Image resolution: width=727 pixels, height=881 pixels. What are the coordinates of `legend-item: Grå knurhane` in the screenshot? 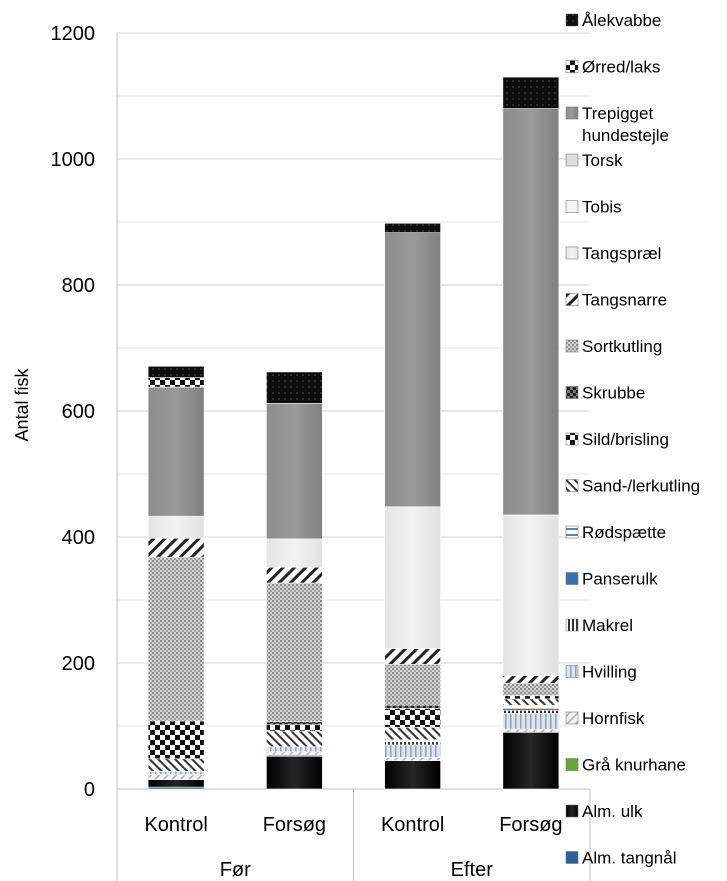 It's located at (625, 765).